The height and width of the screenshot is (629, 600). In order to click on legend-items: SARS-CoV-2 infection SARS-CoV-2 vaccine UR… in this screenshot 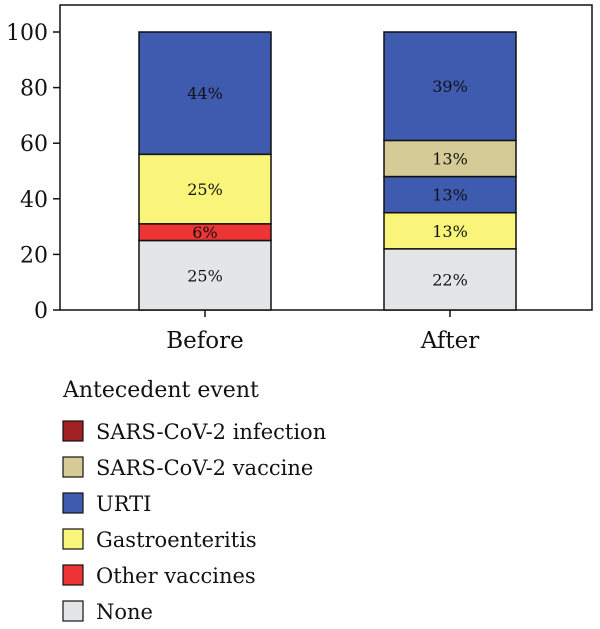, I will do `click(194, 522)`.